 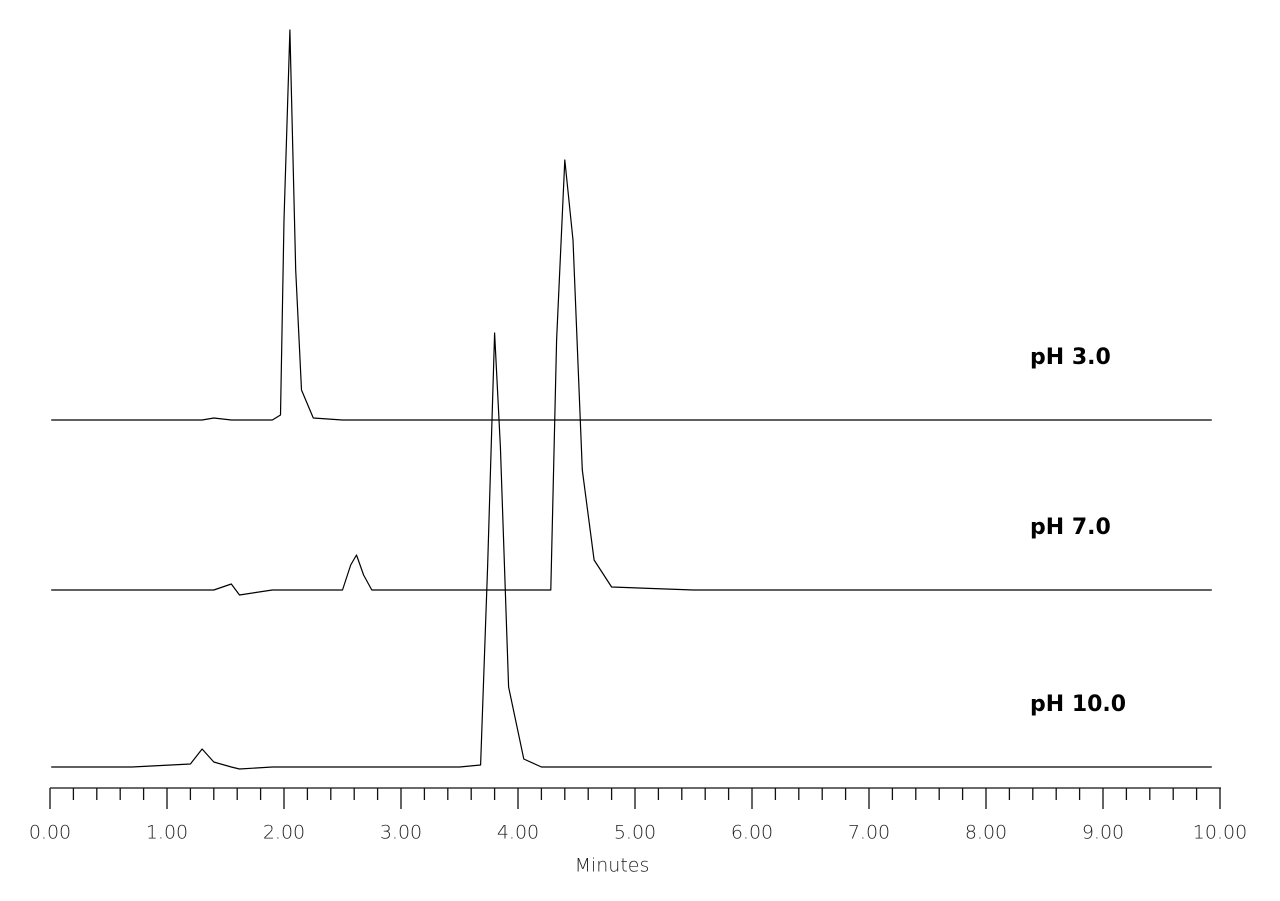 I want to click on x-tick-label: 7.00, so click(x=869, y=833).